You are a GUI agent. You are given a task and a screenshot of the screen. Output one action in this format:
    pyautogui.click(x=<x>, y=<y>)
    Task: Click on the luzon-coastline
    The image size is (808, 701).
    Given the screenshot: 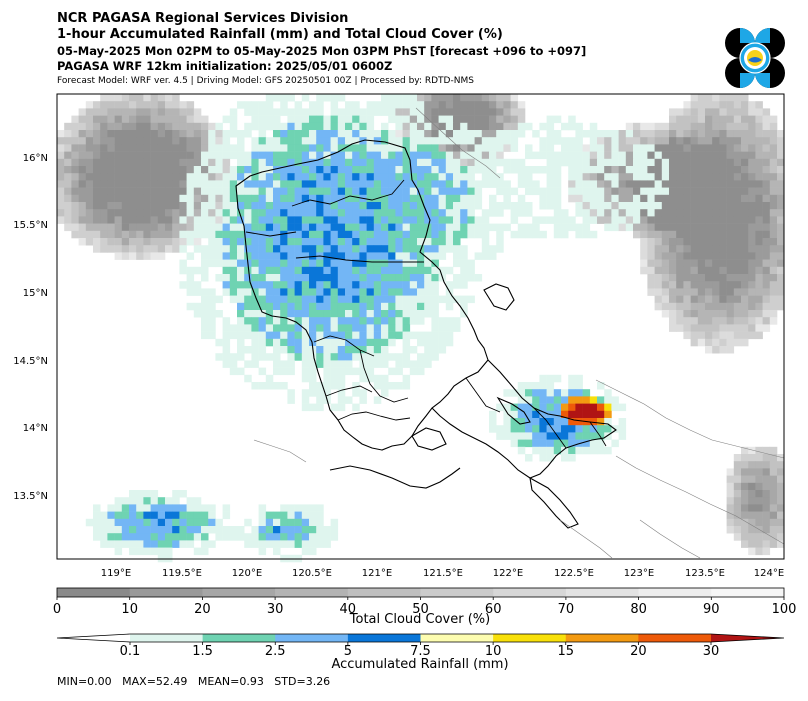 What is the action you would take?
    pyautogui.click(x=362, y=295)
    